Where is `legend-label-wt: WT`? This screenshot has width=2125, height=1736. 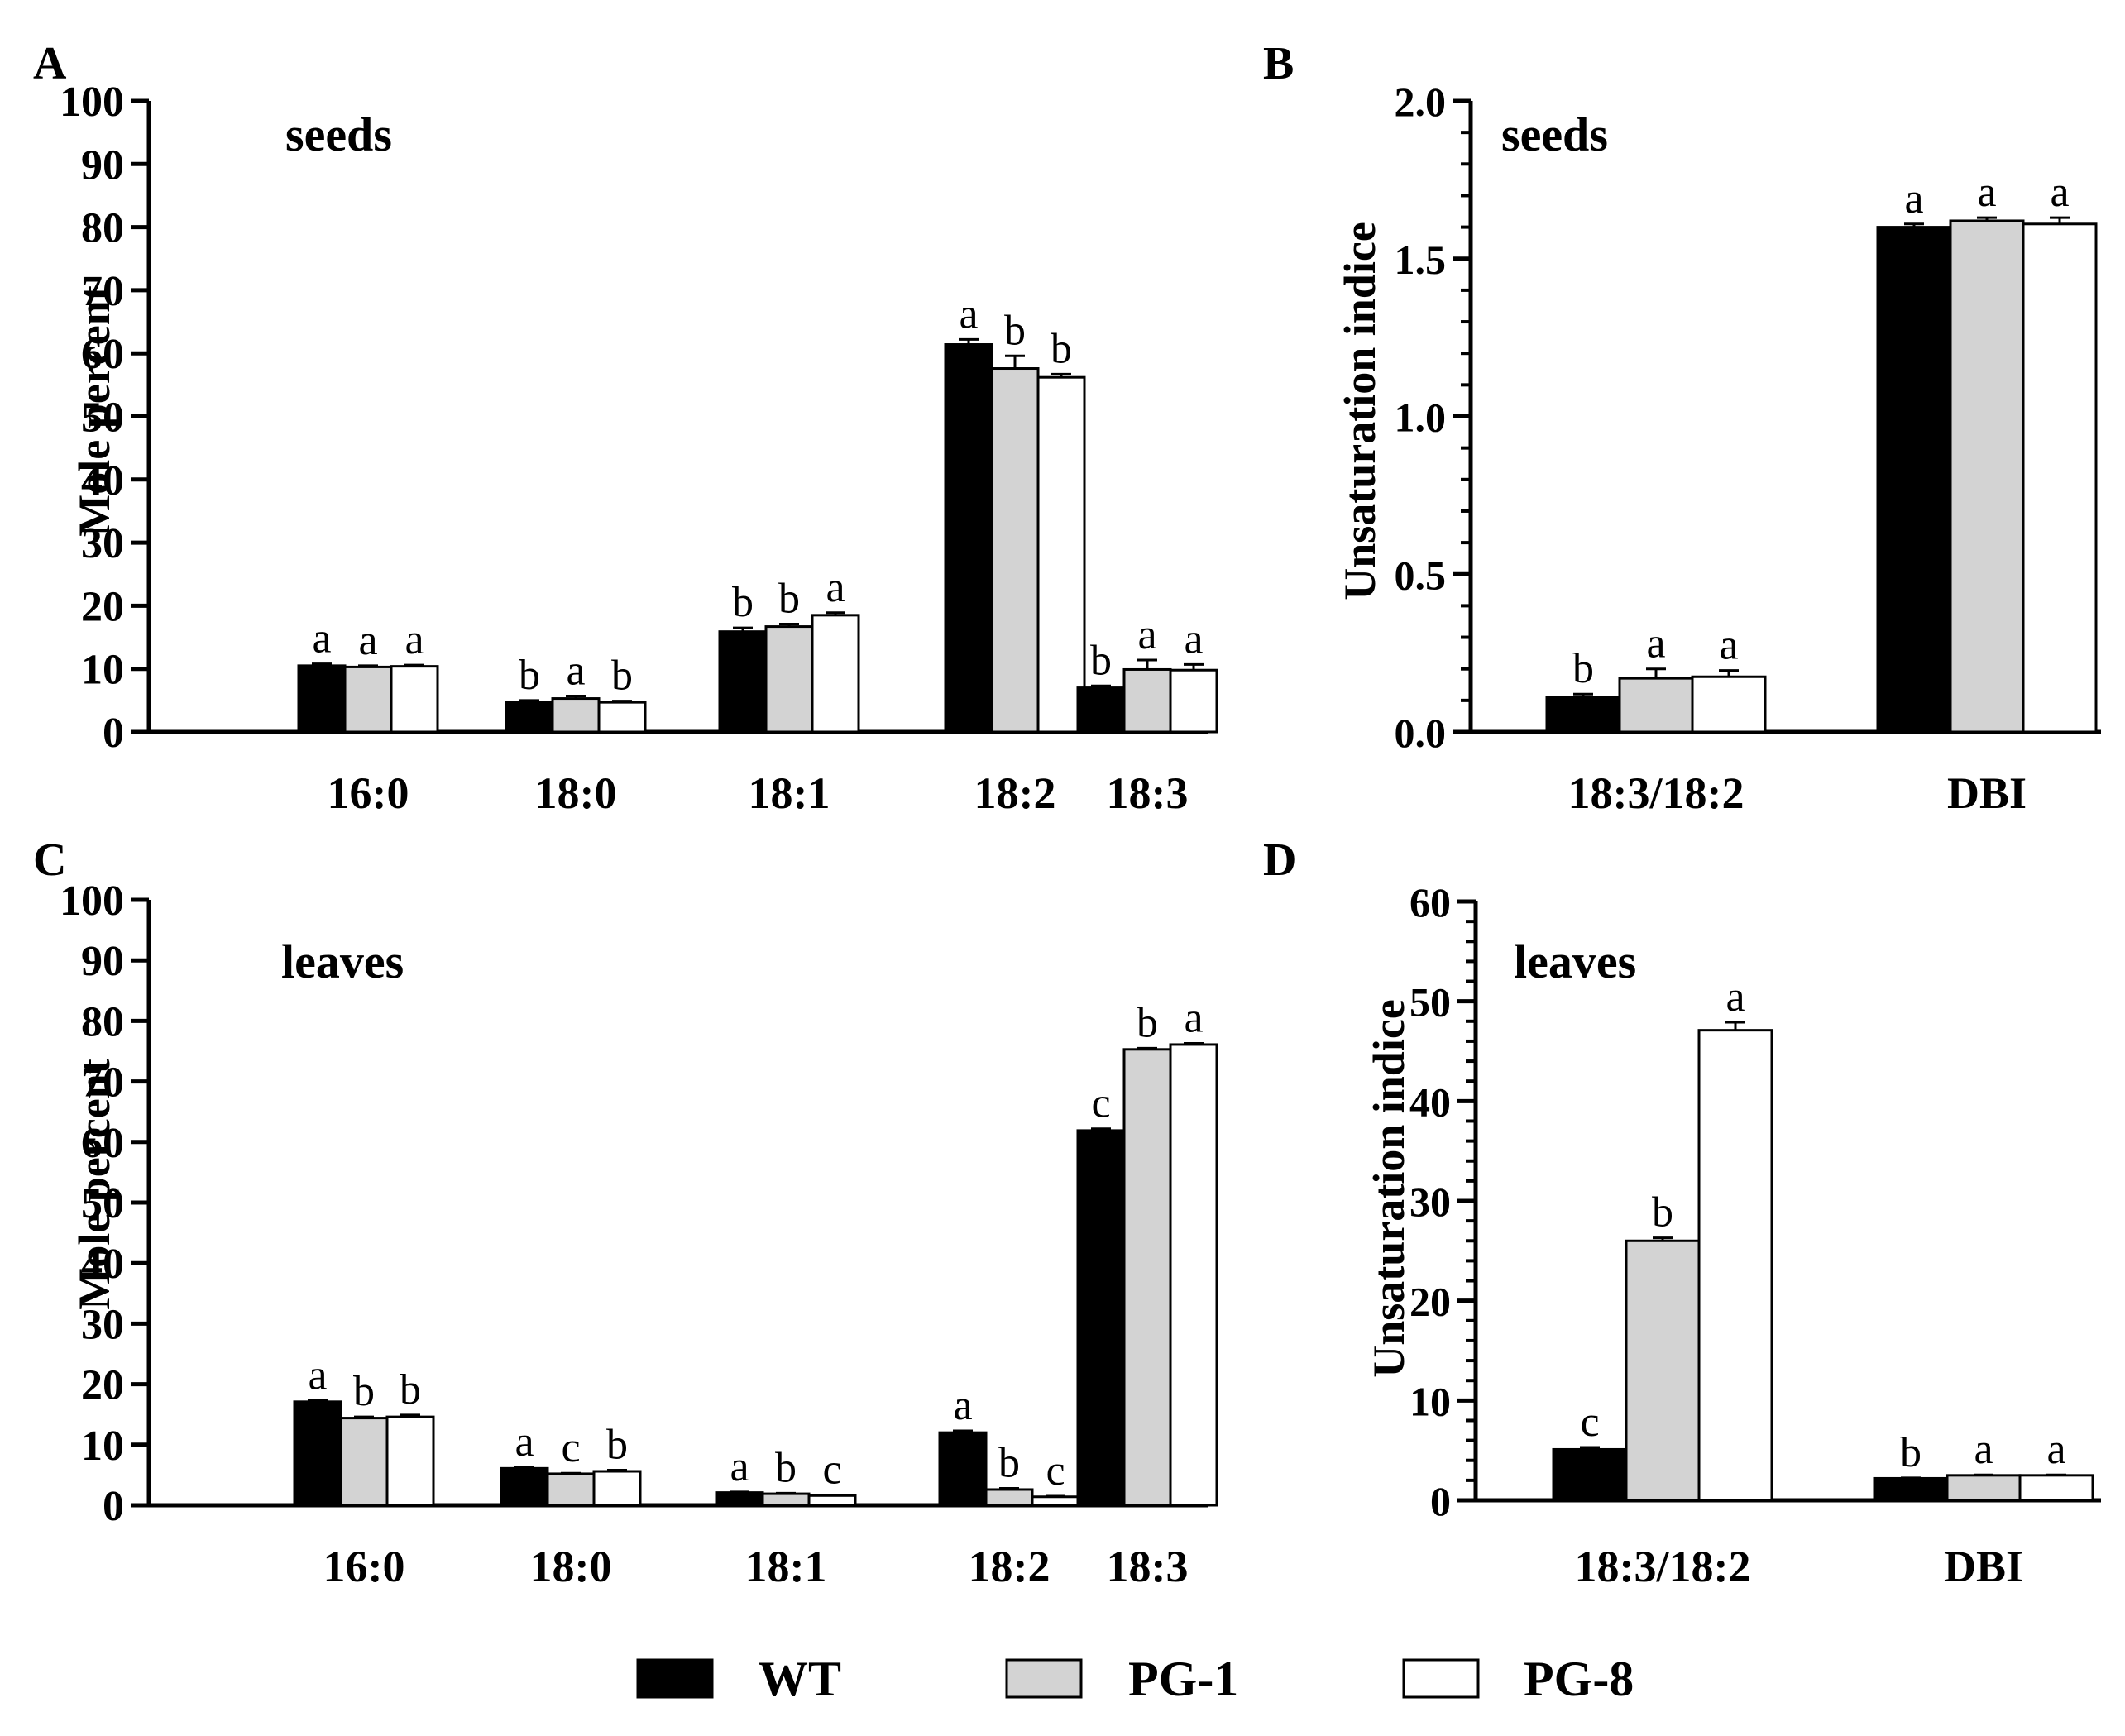
legend-label-wt: WT is located at coordinates (800, 1679).